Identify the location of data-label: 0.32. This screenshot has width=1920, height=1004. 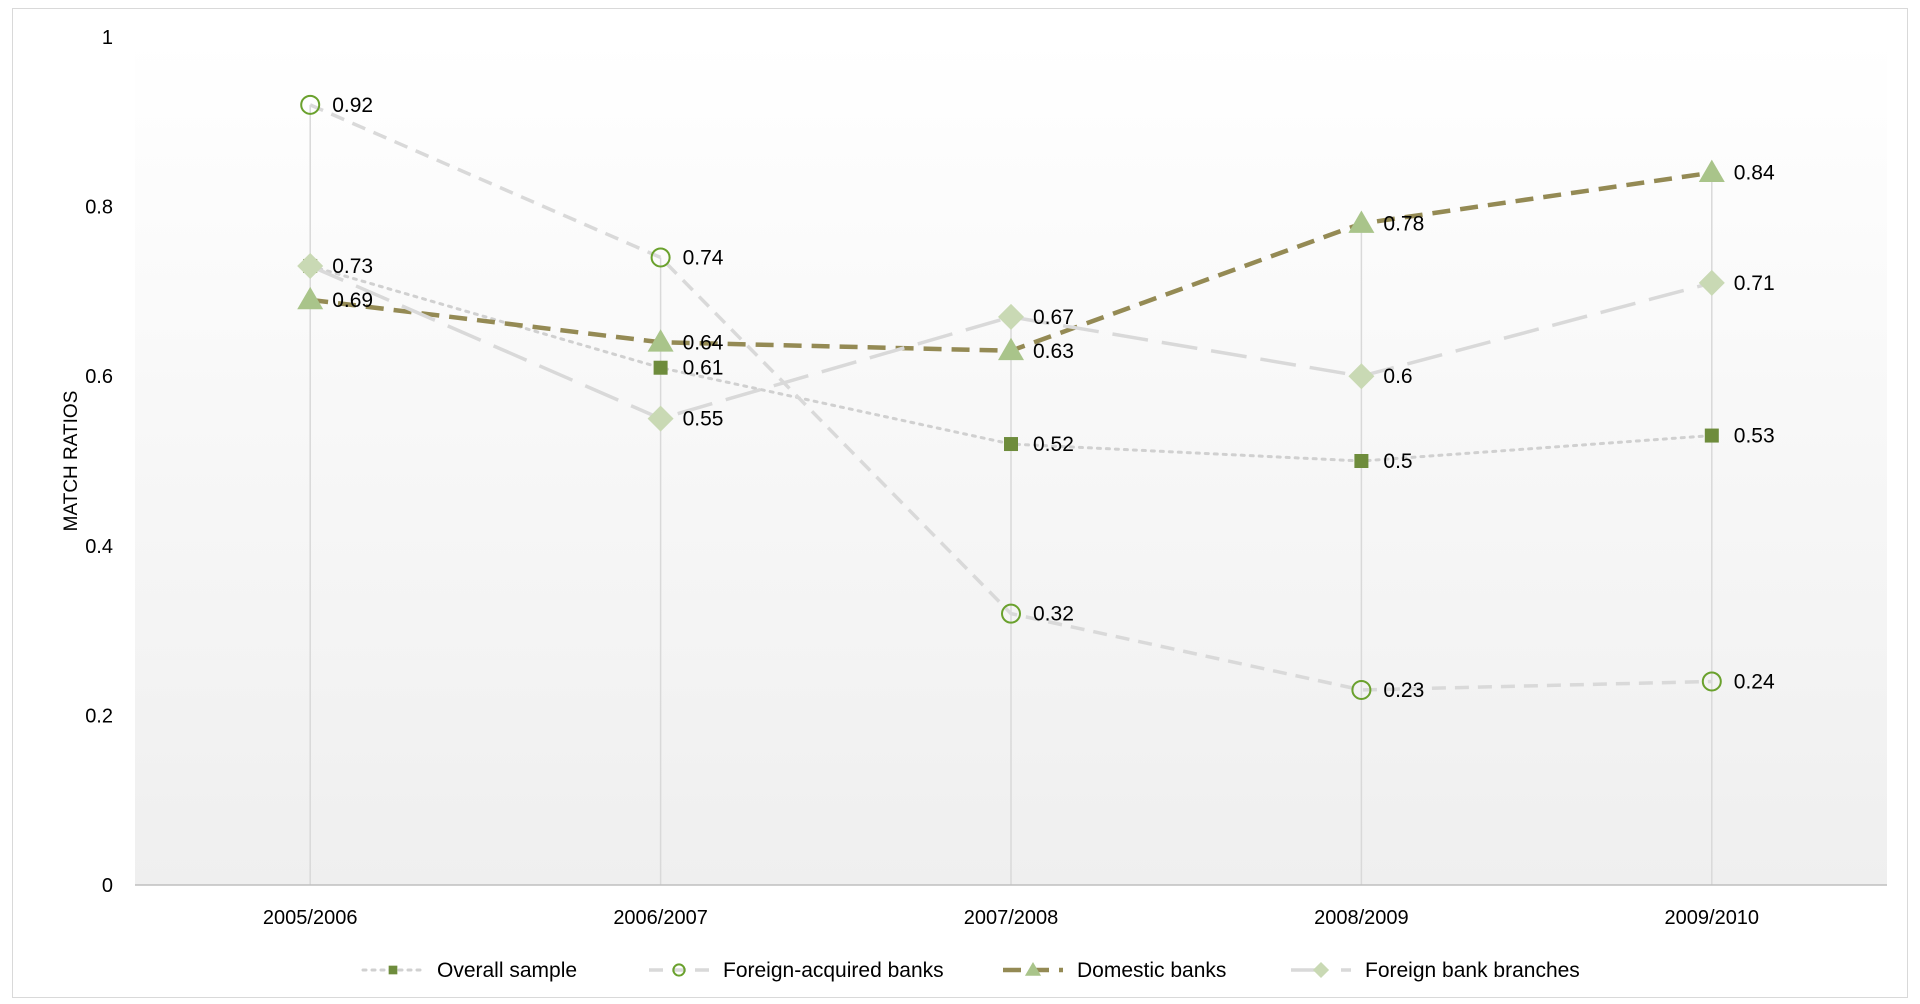
(1053, 614).